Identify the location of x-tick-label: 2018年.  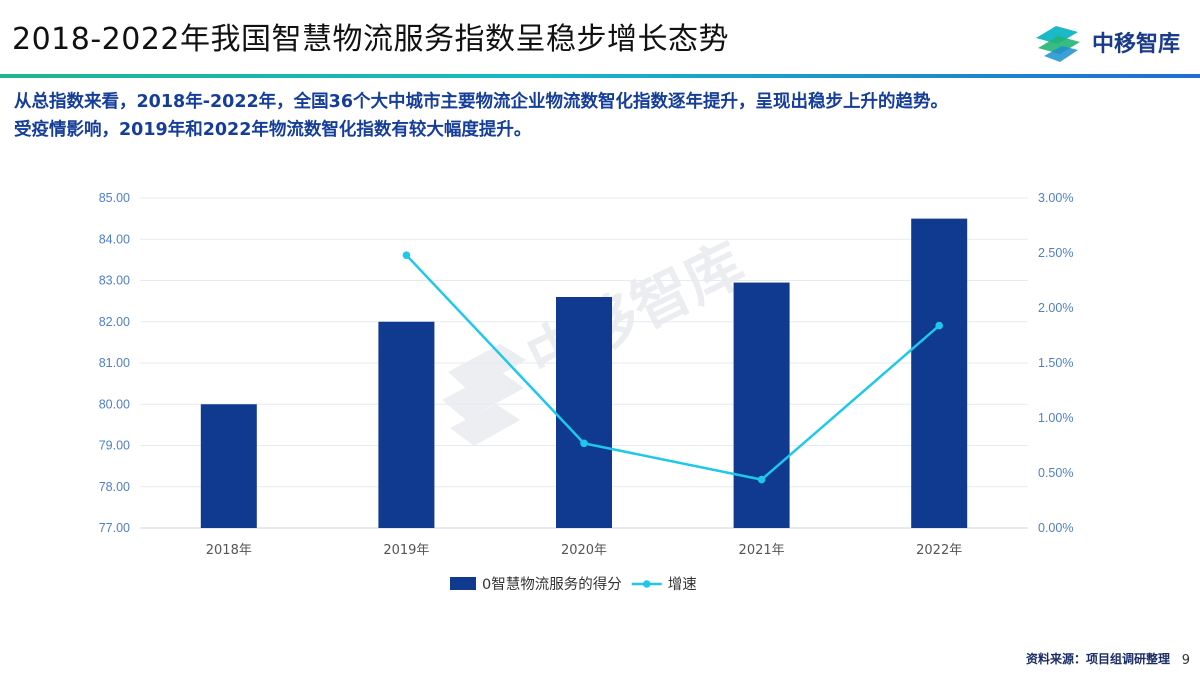
(229, 550).